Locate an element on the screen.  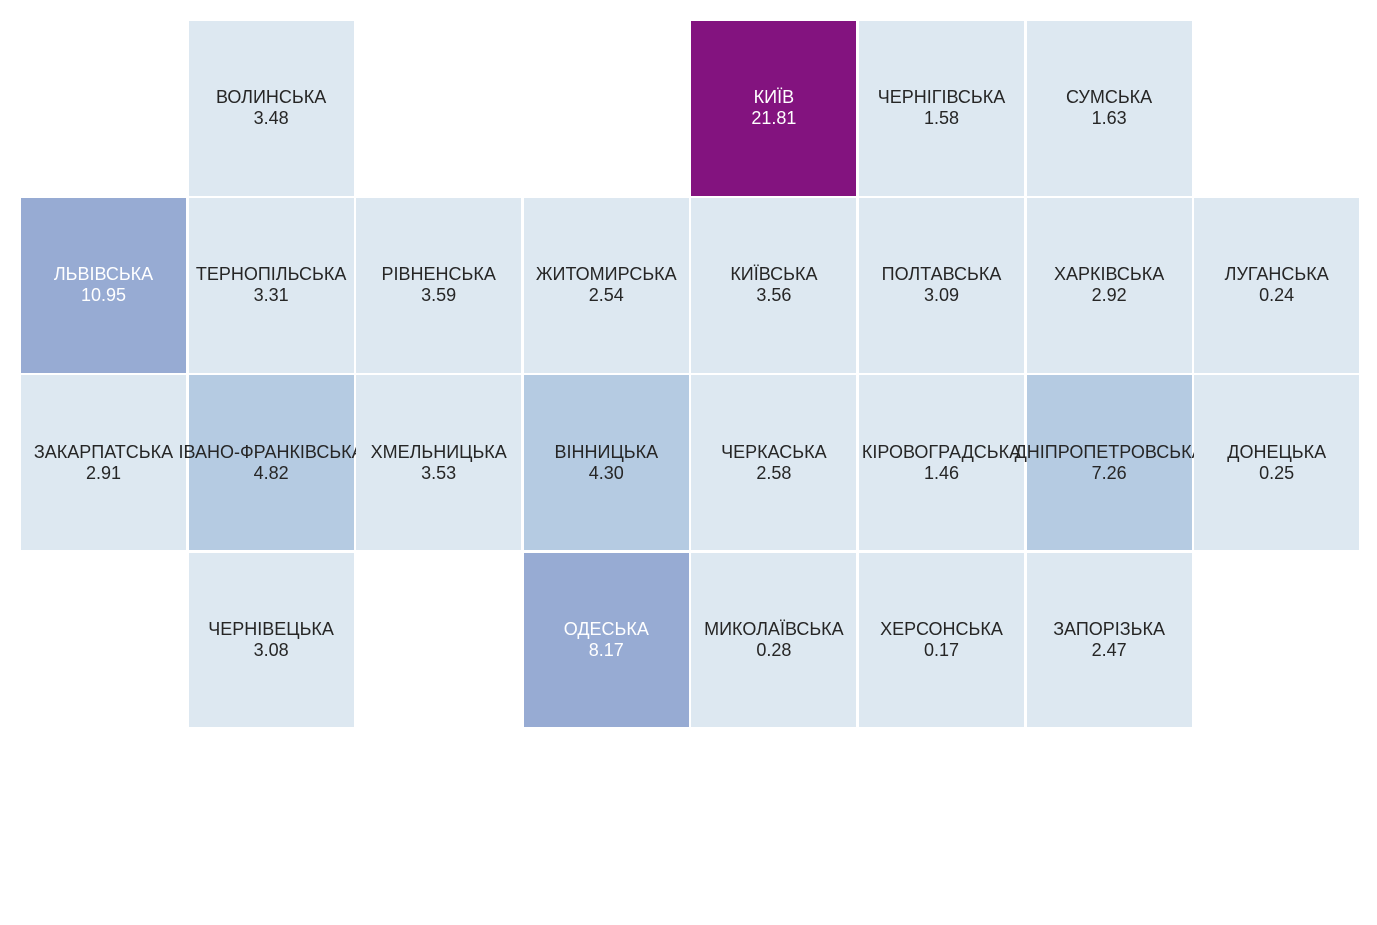
region-value-label: 3.53 is located at coordinates (439, 472).